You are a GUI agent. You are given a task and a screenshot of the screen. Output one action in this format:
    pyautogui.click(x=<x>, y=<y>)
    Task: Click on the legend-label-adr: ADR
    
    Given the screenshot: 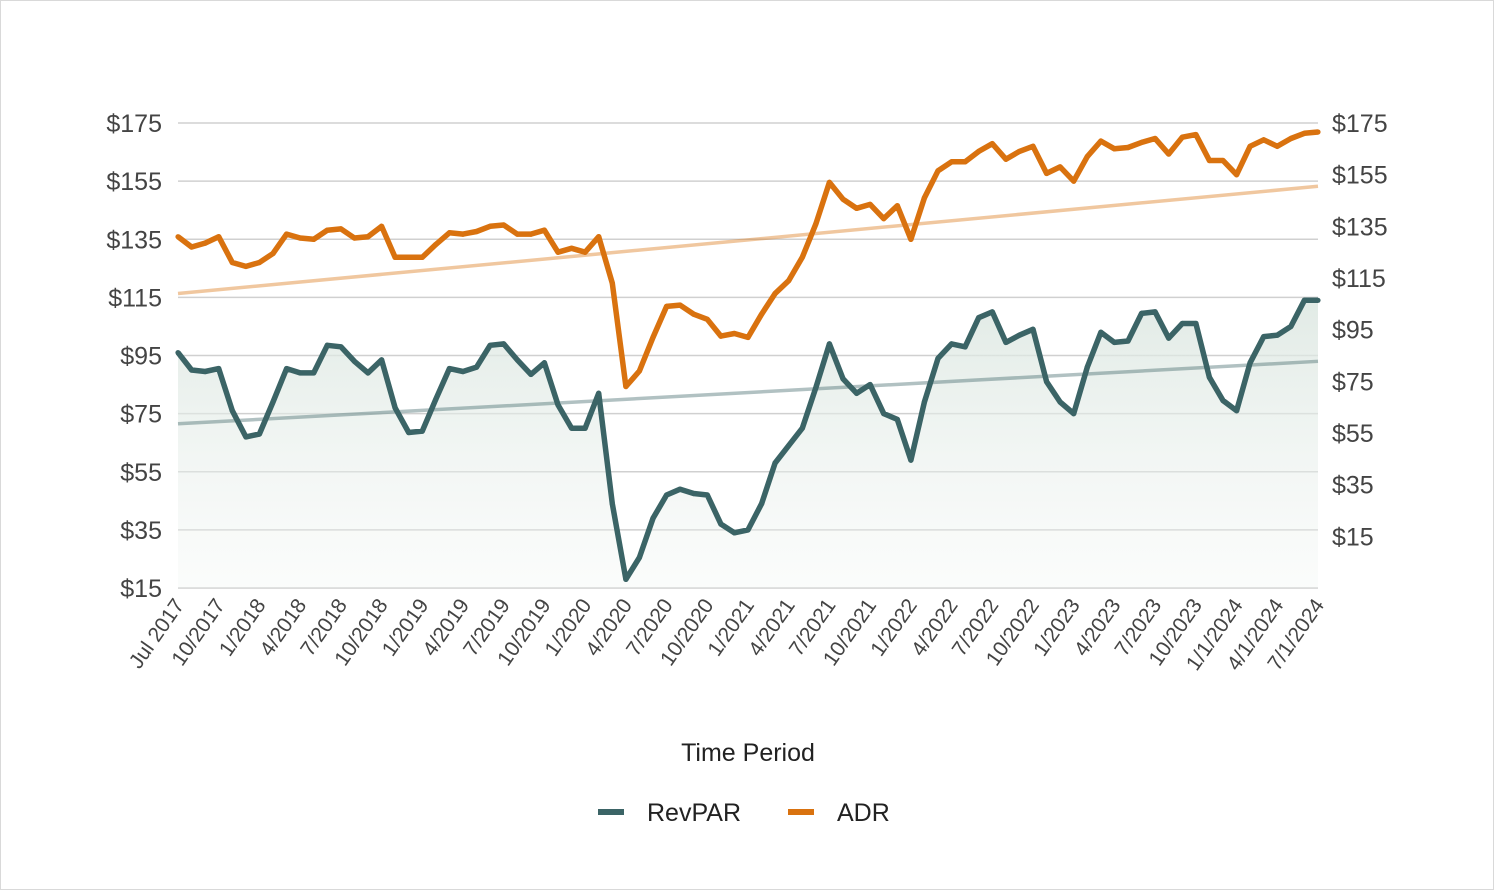 What is the action you would take?
    pyautogui.click(x=863, y=813)
    